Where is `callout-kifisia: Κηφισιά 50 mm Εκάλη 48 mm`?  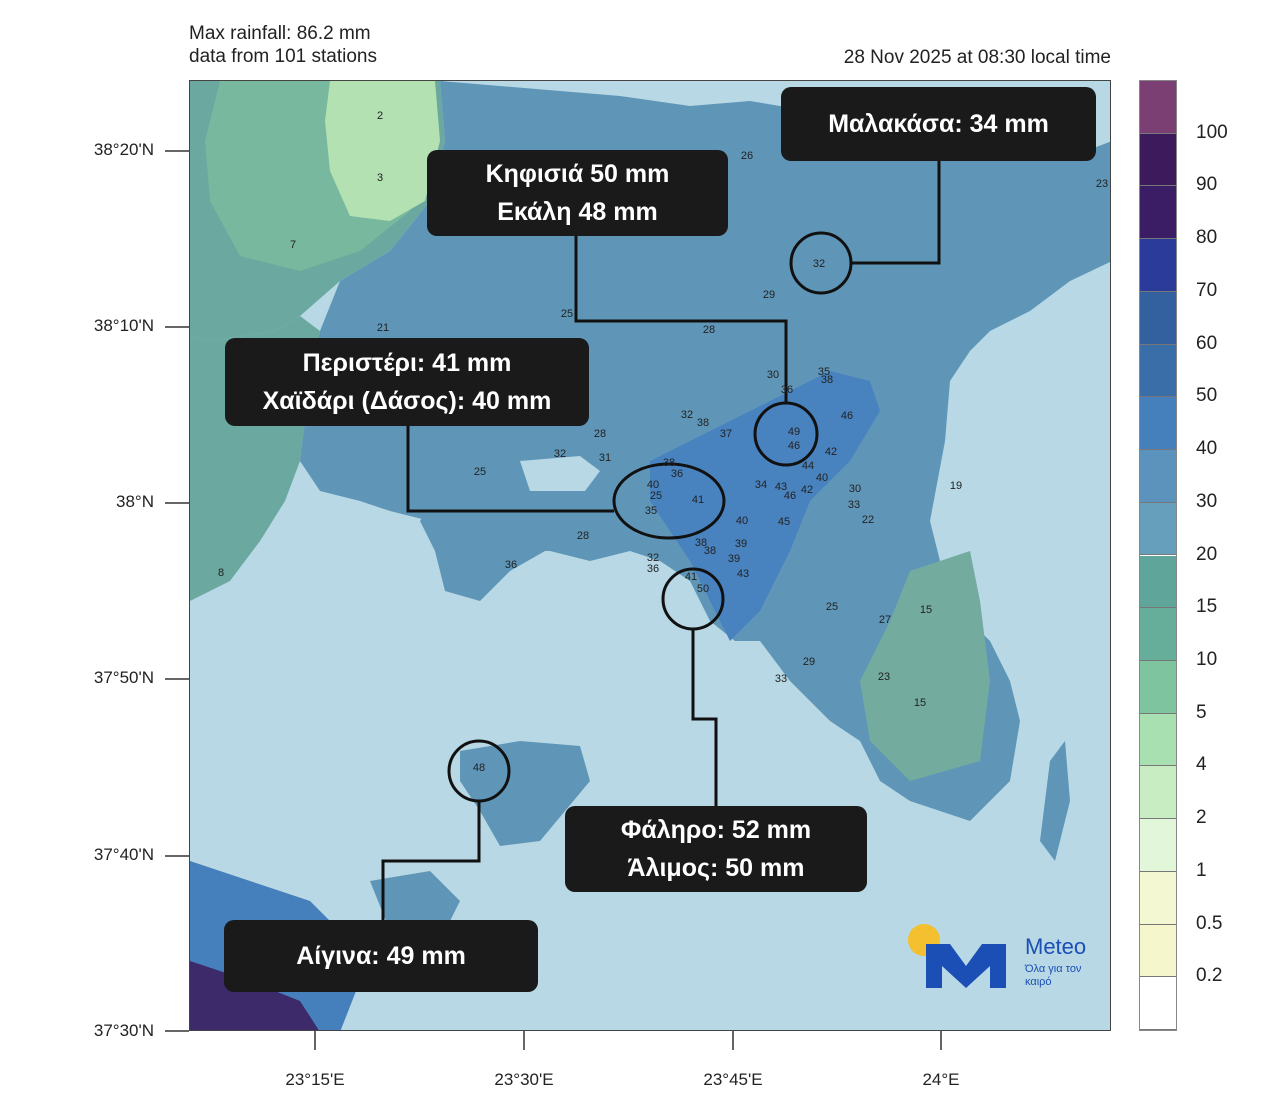
callout-kifisia: Κηφισιά 50 mm Εκάλη 48 mm is located at coordinates (577, 193).